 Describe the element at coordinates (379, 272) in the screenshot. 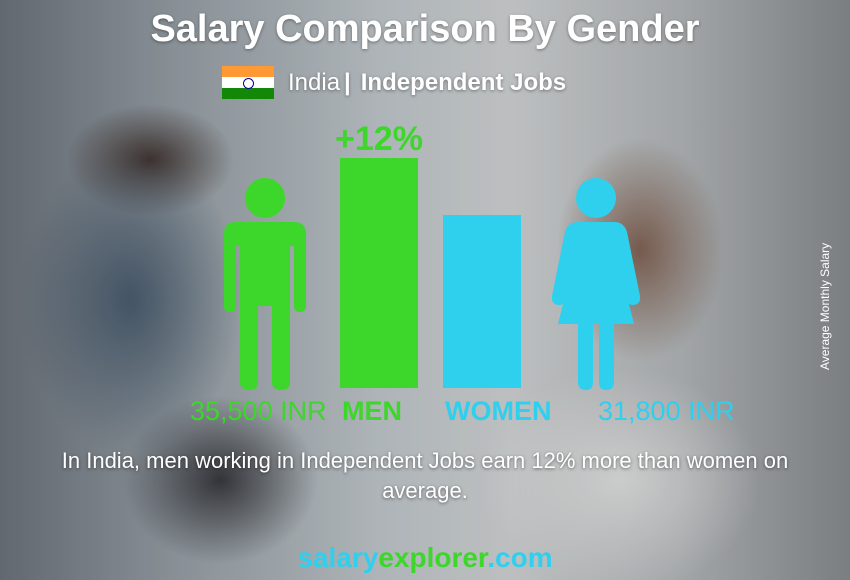

I see `bar-men` at that location.